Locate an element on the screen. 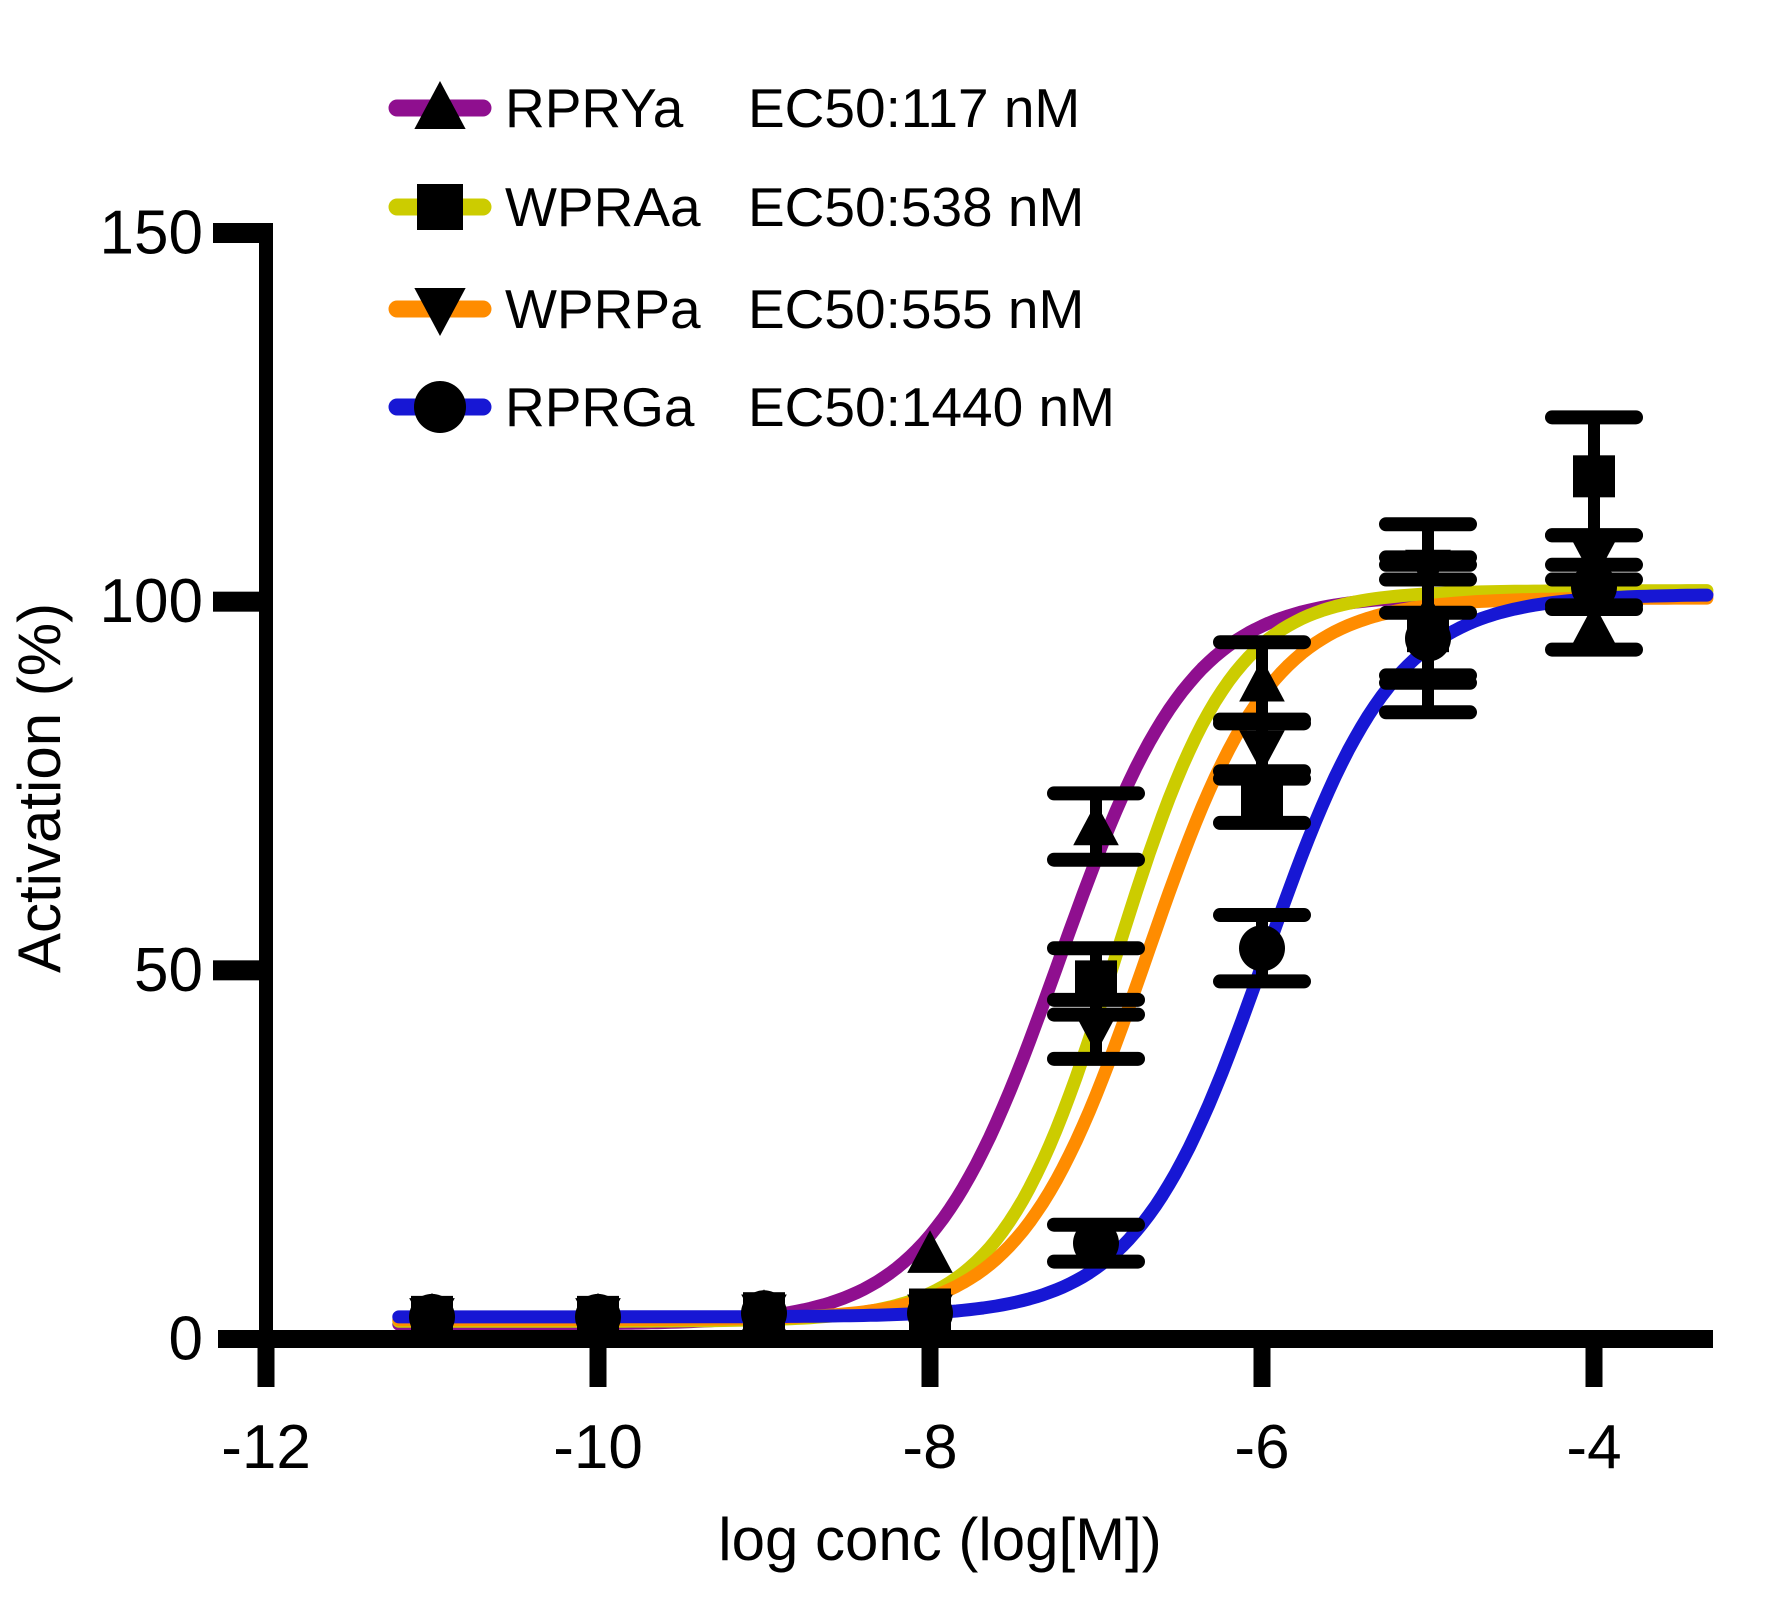 This screenshot has height=1604, width=1768. square-marker is located at coordinates (1594, 476).